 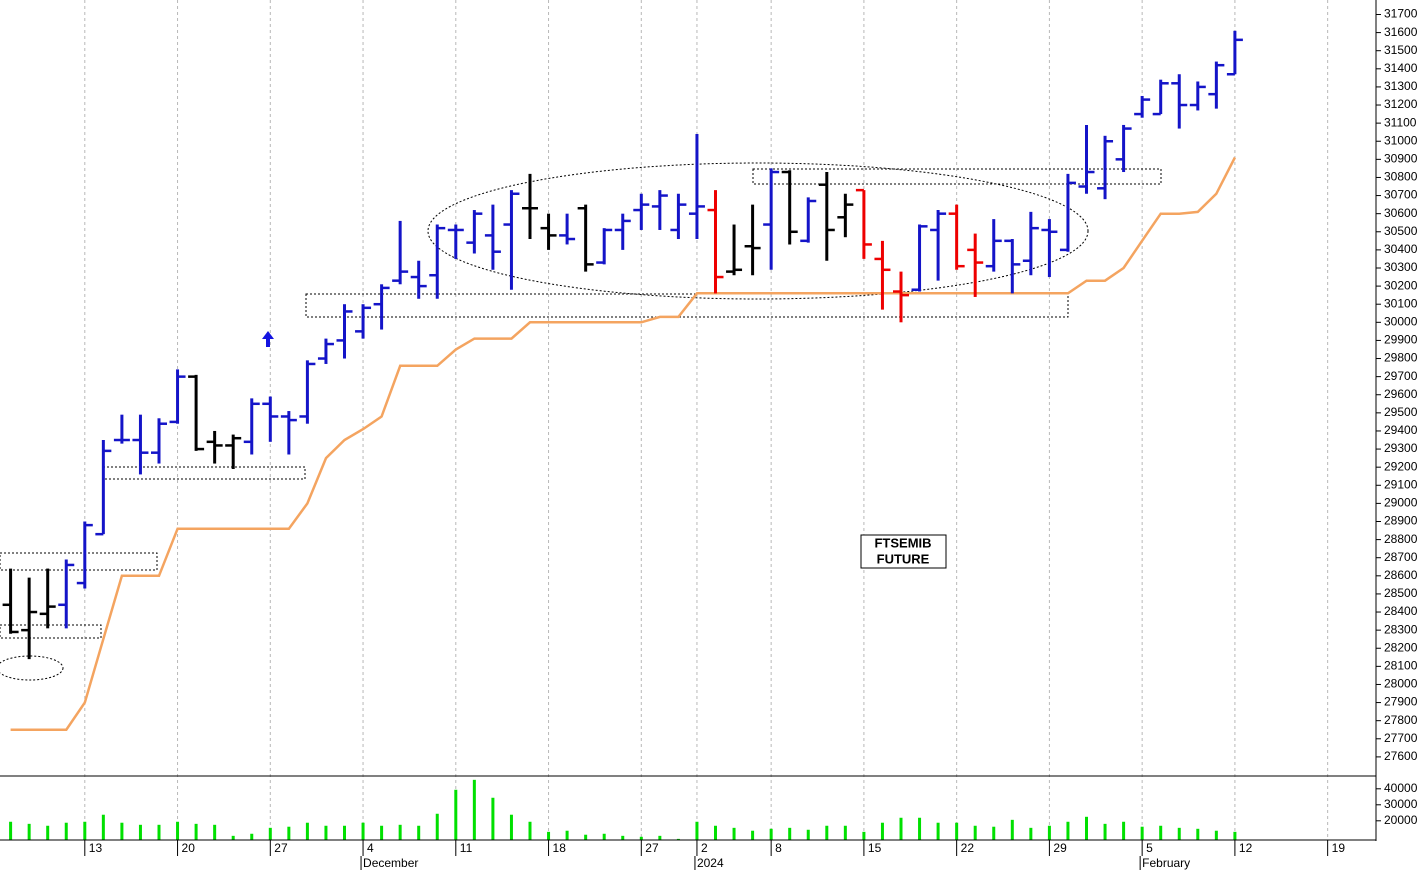 I want to click on y-tick-label: 29300, so click(x=1401, y=448).